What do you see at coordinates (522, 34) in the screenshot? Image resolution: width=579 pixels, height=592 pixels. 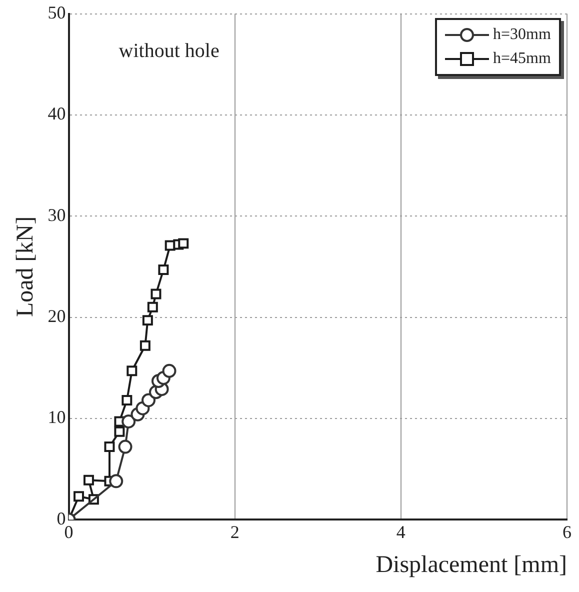 I see `legend-label: h=30mm` at bounding box center [522, 34].